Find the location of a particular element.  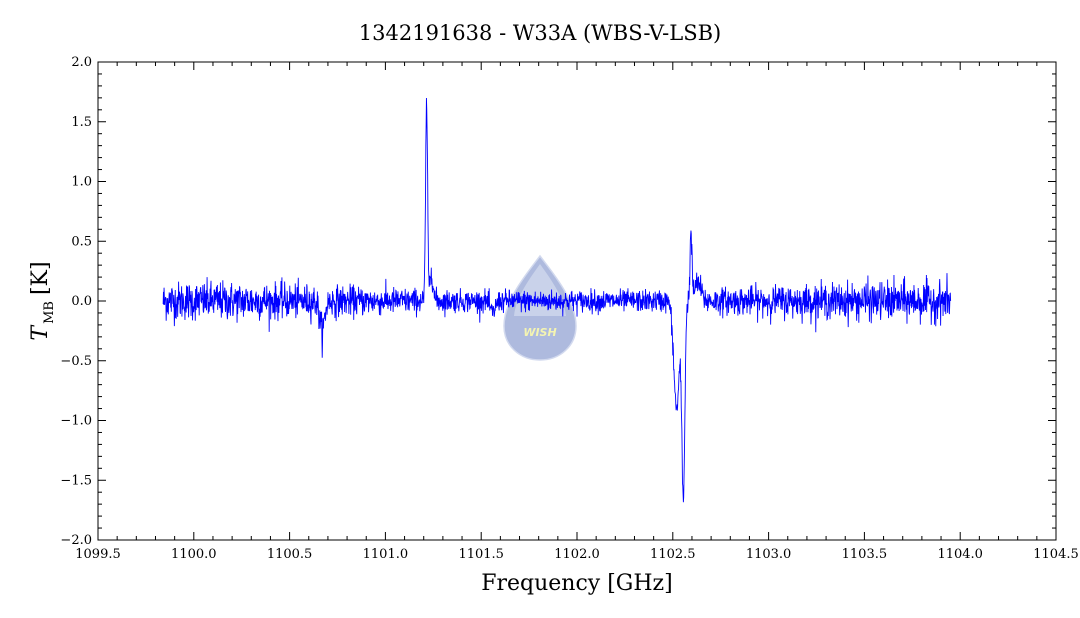

y-axis-label-unit: [K] is located at coordinates (40, 278).